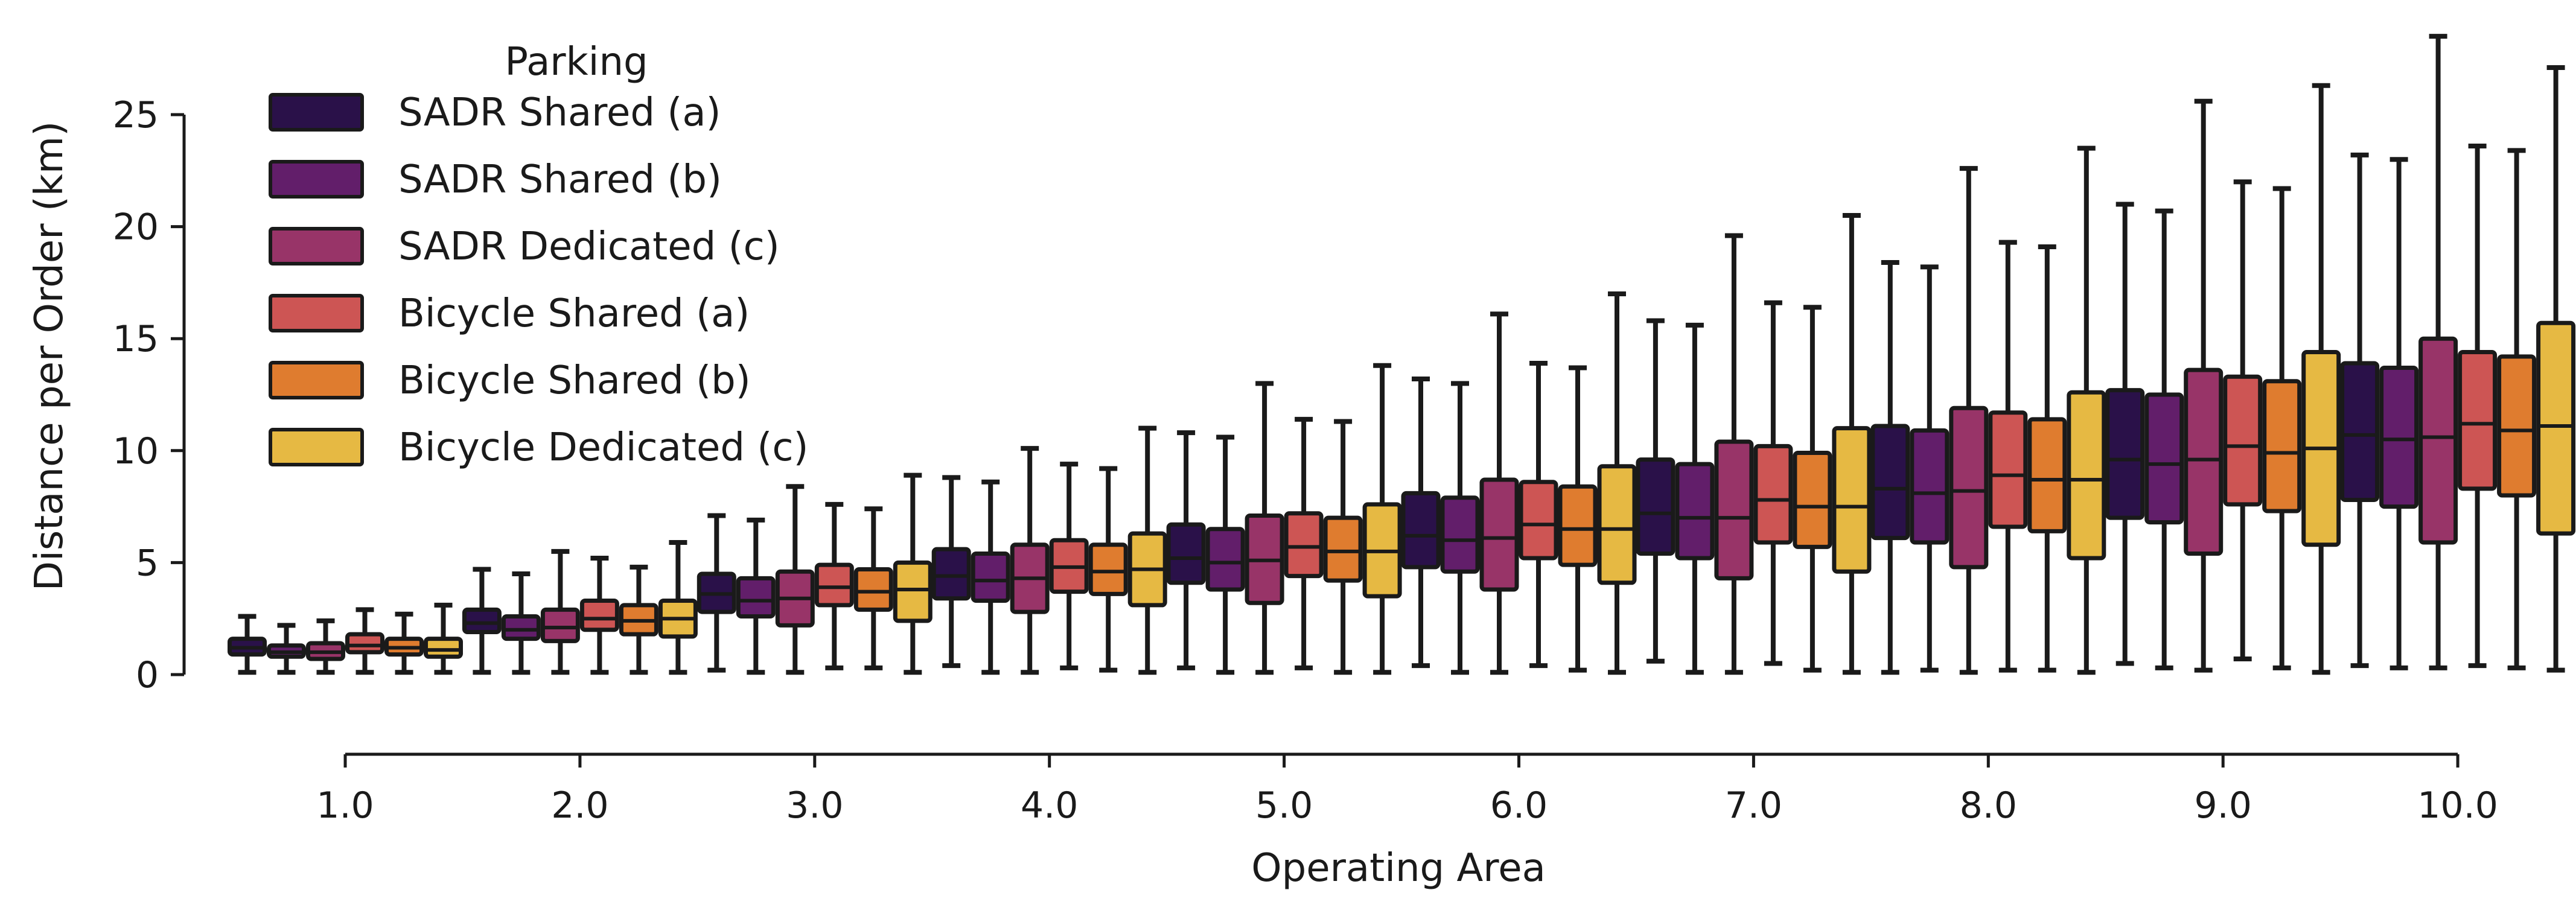  Describe the element at coordinates (1695, 498) in the screenshot. I see `box-sadr-shared-b-7.0` at that location.